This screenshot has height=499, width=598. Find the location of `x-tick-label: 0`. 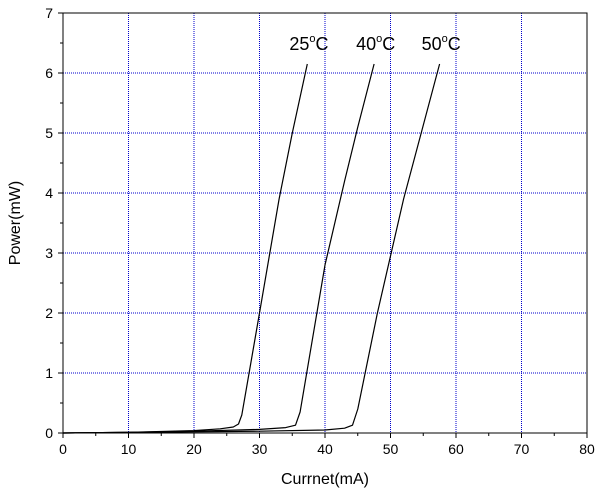

x-tick-label: 0 is located at coordinates (63, 449).